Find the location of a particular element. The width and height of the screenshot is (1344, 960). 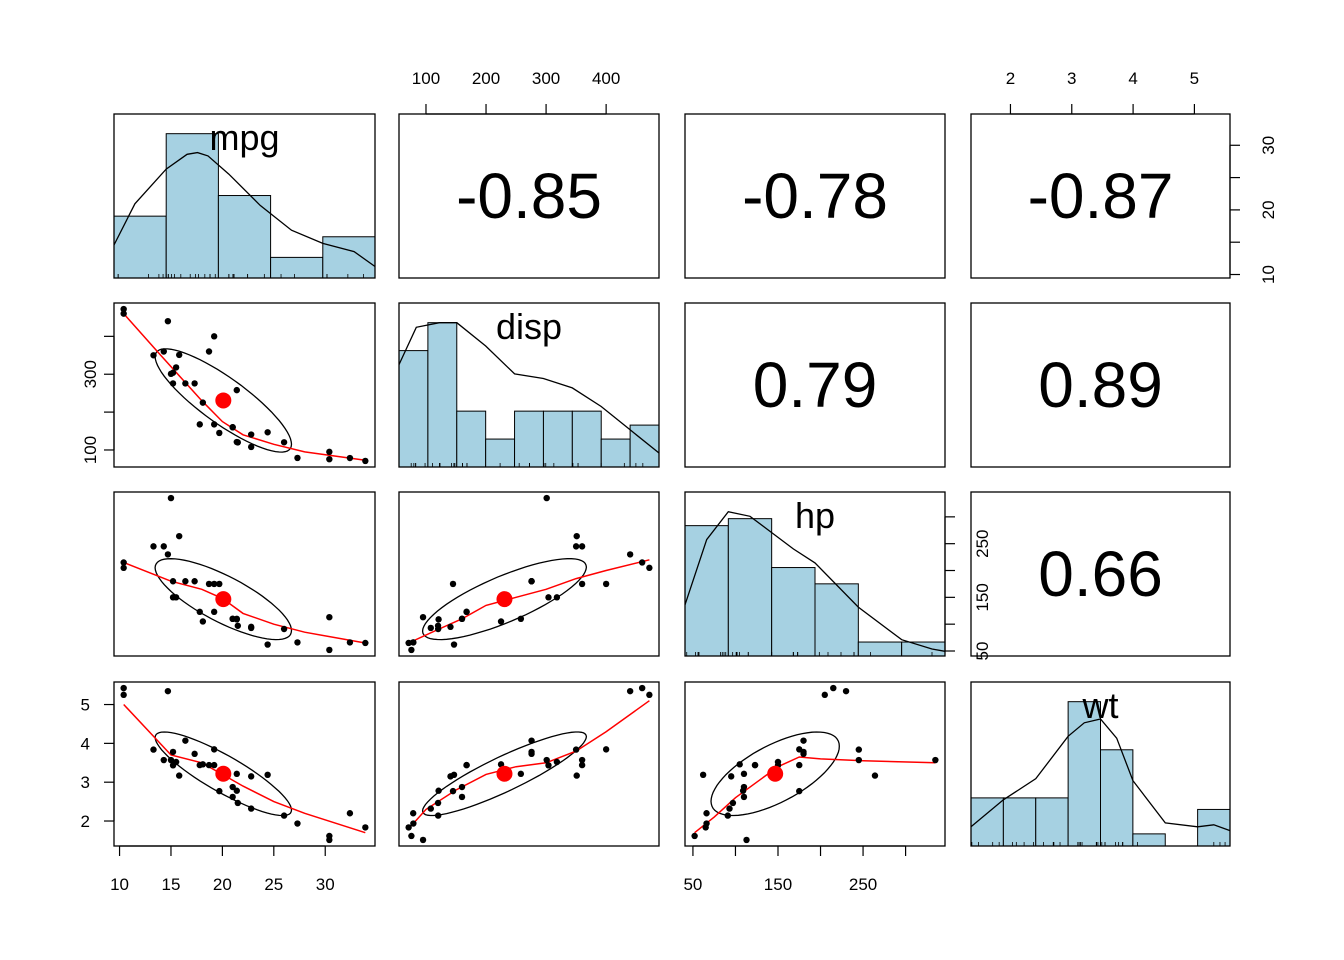

panel-disp-hp: 0.79 is located at coordinates (815, 385).